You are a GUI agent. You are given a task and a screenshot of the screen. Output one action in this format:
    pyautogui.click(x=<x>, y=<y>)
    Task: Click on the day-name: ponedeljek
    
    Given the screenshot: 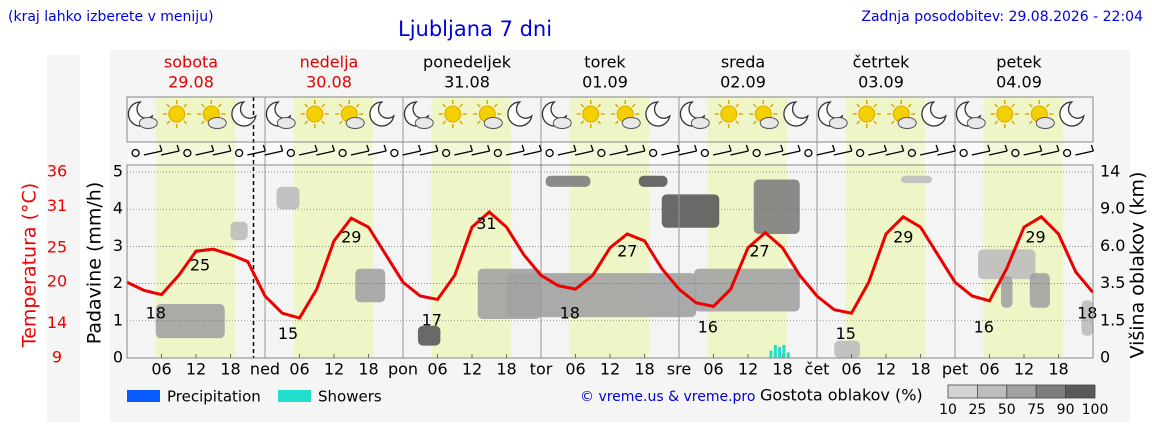 What is the action you would take?
    pyautogui.click(x=467, y=62)
    